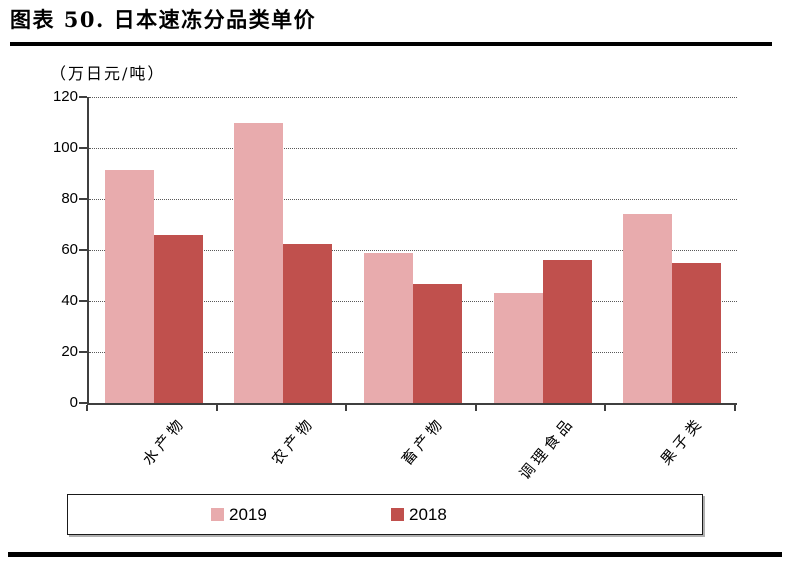 This screenshot has width=786, height=563. I want to click on y-tick-label-100: 100, so click(65, 147).